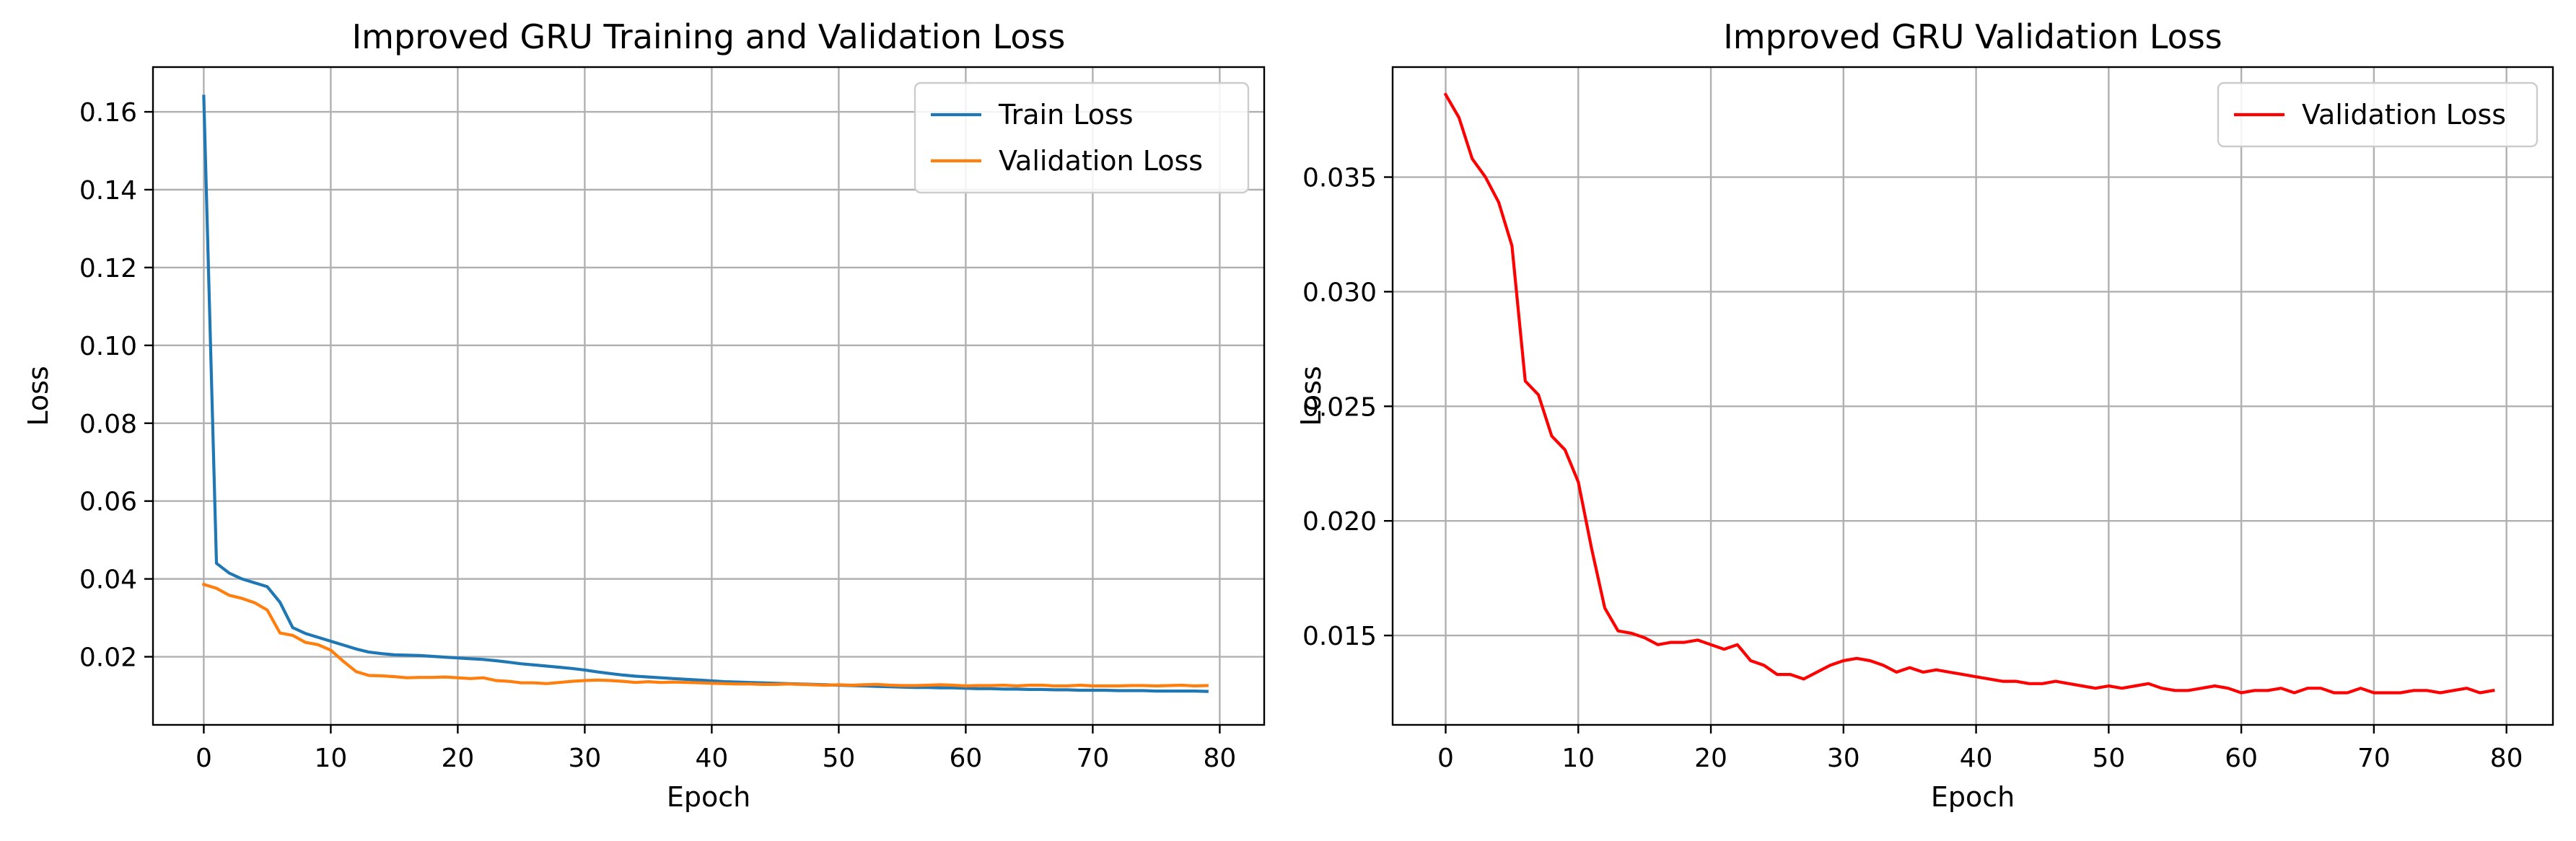 The image size is (2576, 841). I want to click on series-line-validation-loss, so click(705, 635).